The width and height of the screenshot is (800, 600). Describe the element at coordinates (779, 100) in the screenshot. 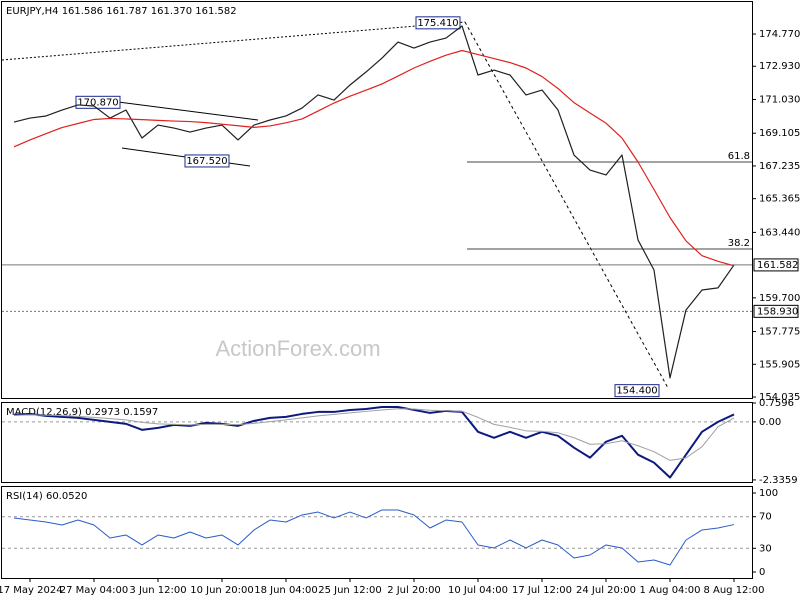

I see `y-tick-label: 171.030` at that location.